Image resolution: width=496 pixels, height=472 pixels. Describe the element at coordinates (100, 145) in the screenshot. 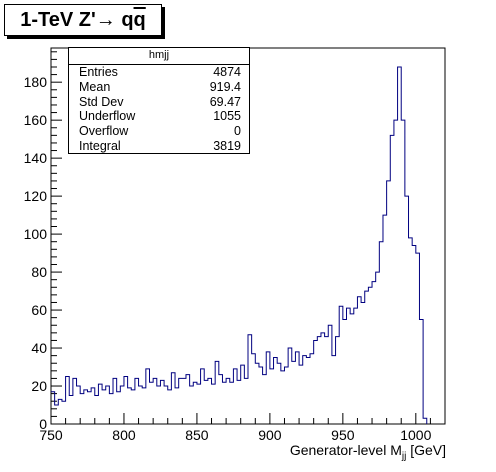

I see `stats-label: Integral` at that location.